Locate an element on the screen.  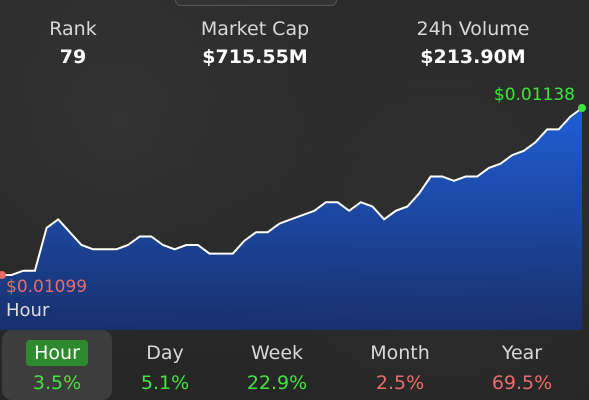
tab-month: Month 2.5% is located at coordinates (400, 365).